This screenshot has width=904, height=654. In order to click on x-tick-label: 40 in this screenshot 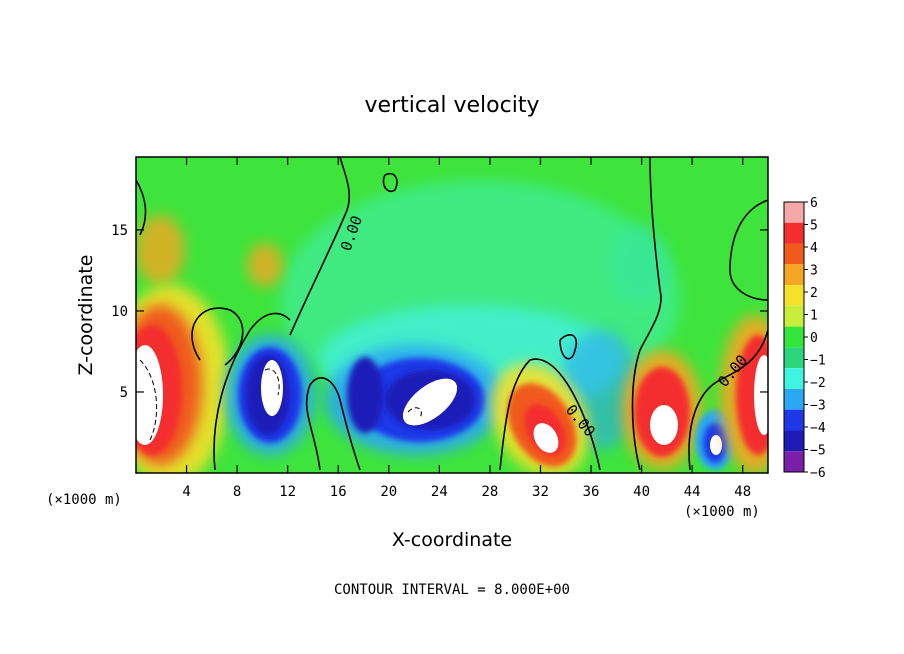, I will do `click(641, 492)`.